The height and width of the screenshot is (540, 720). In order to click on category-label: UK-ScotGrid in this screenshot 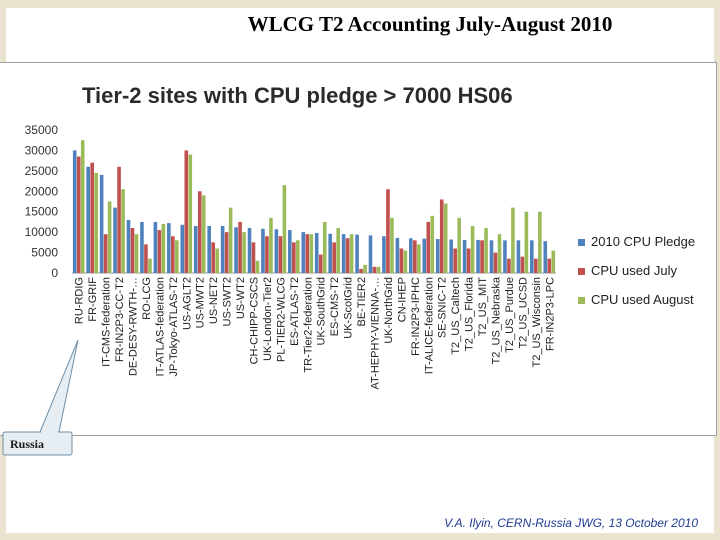, I will do `click(349, 308)`.